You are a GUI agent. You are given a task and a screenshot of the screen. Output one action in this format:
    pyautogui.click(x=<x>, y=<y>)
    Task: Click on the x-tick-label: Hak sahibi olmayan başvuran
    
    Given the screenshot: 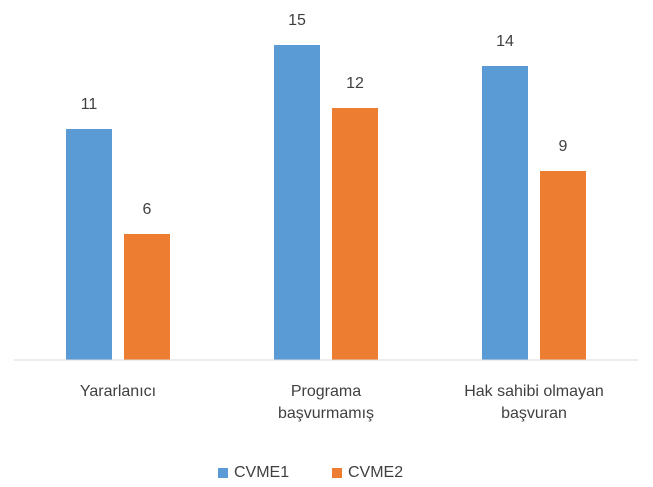 What is the action you would take?
    pyautogui.click(x=534, y=402)
    